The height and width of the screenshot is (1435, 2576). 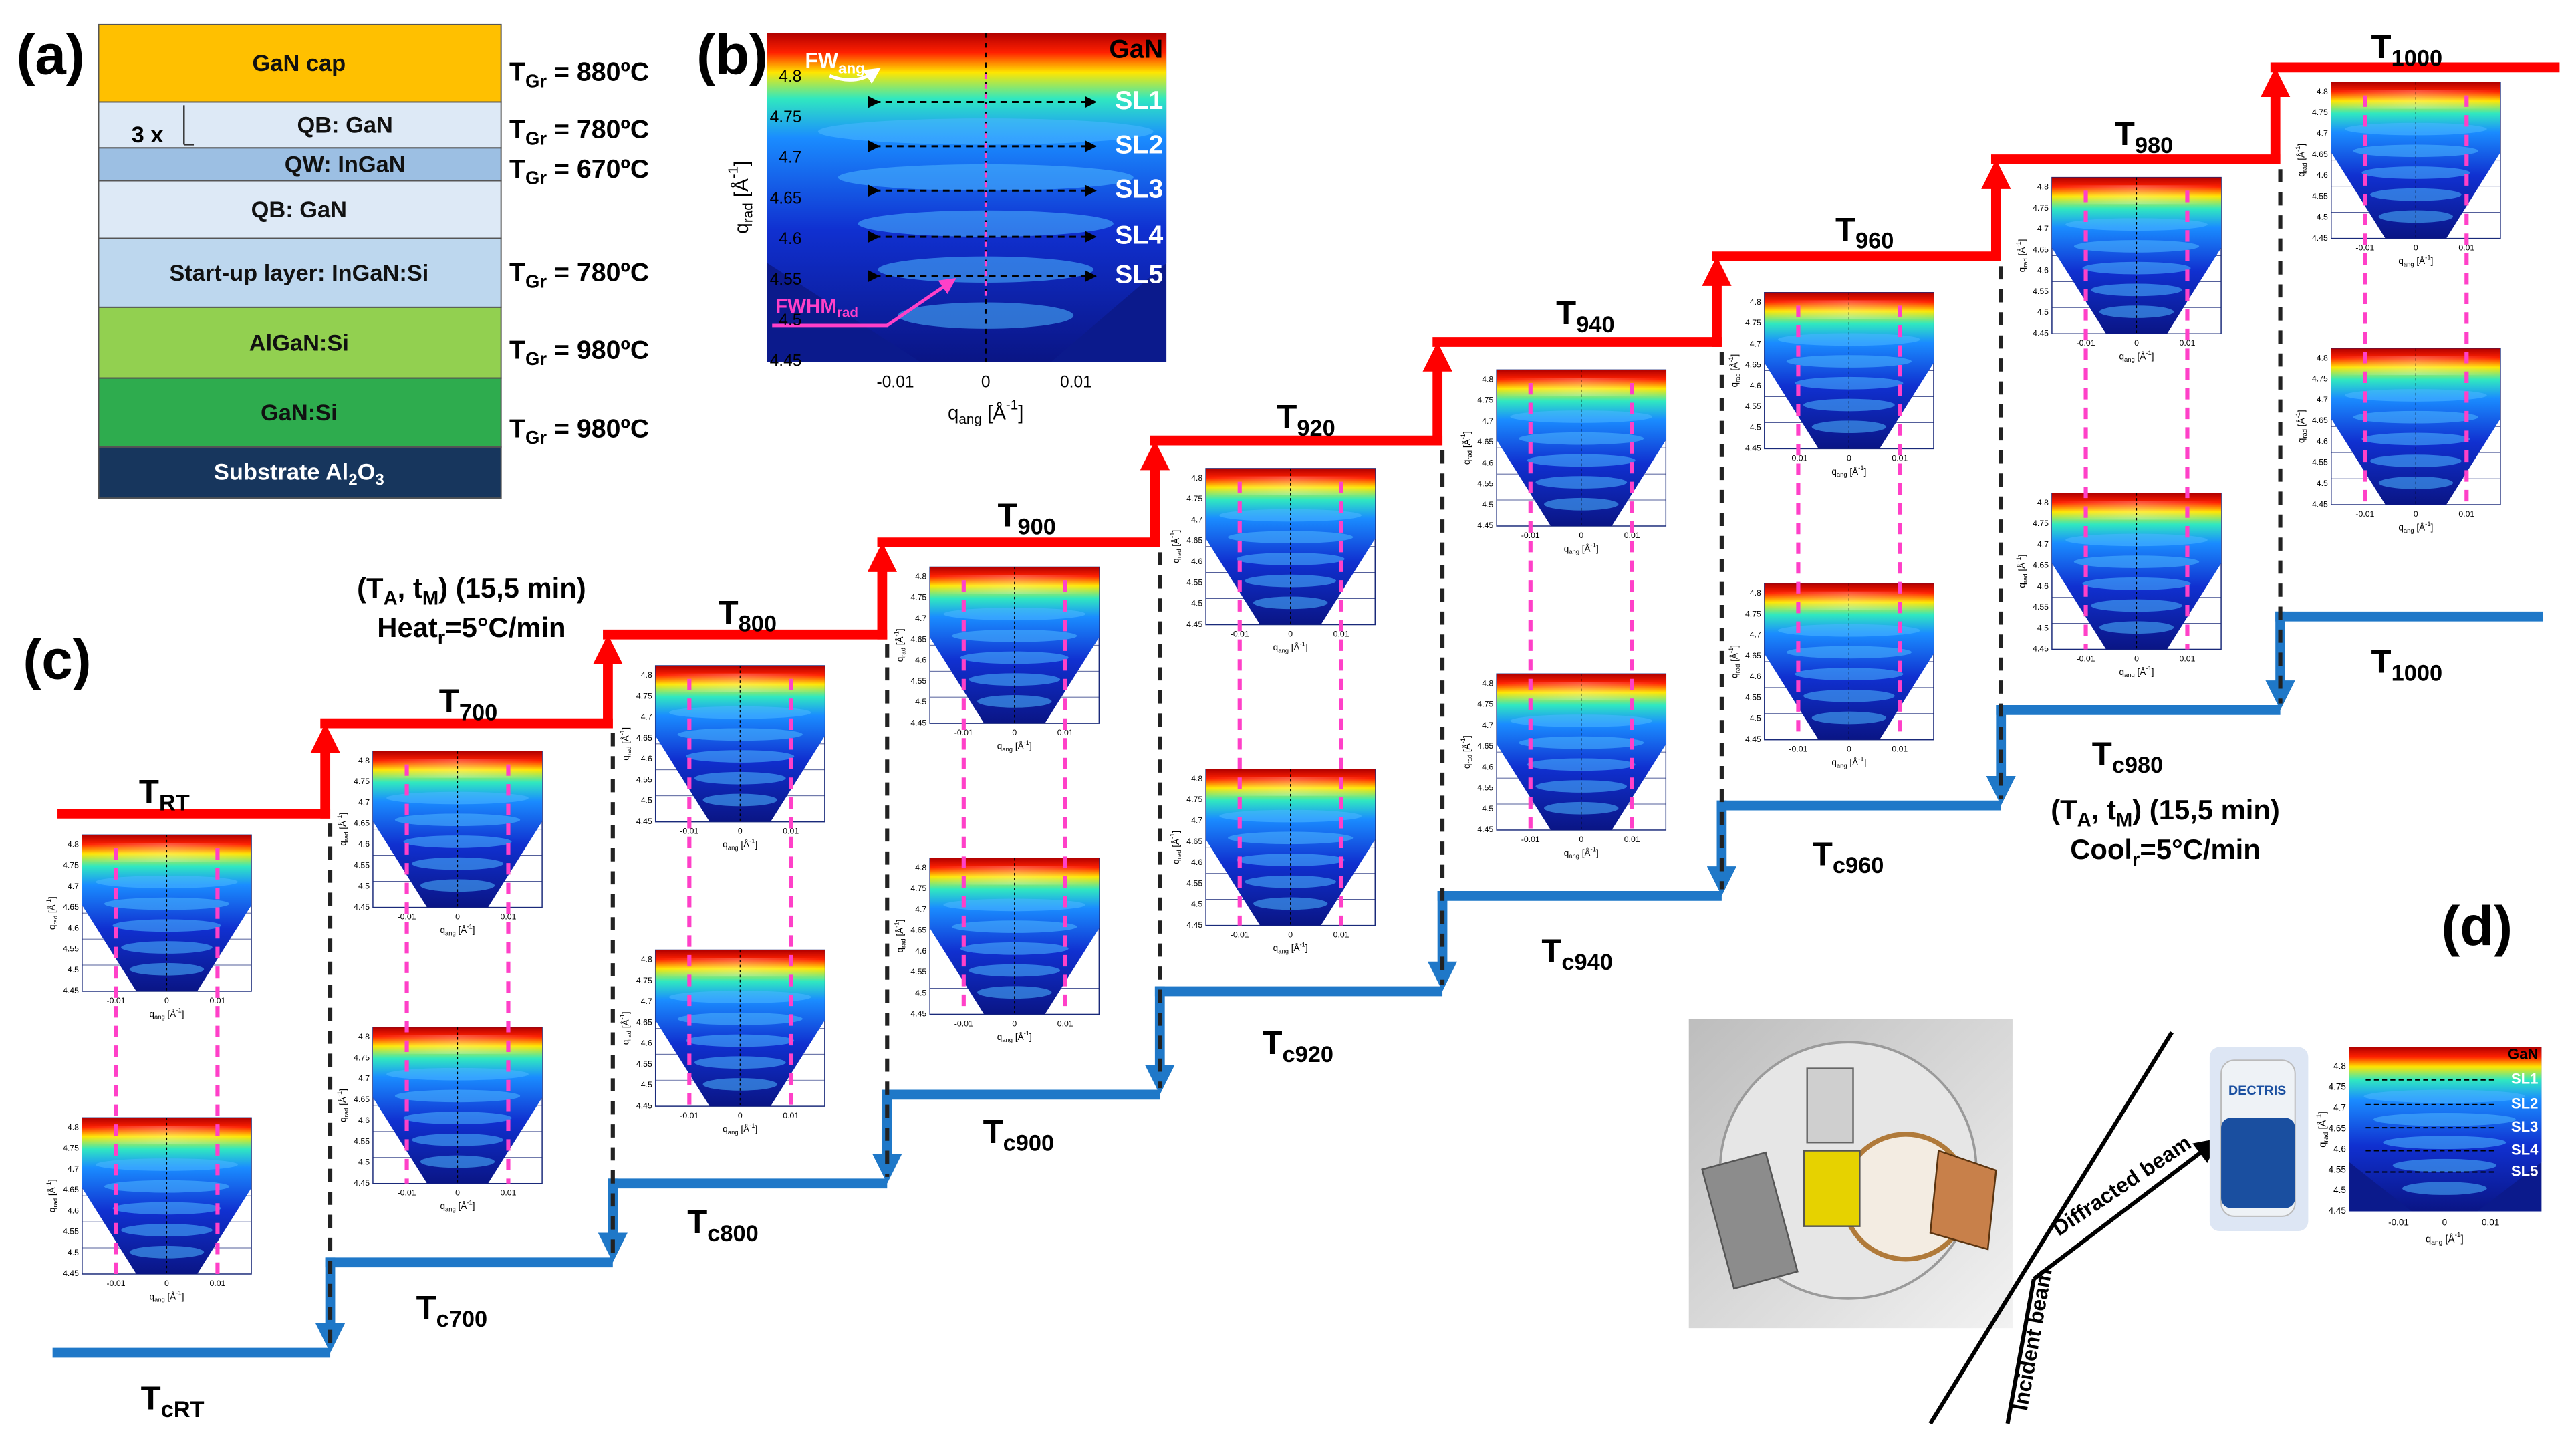 I want to click on text-part: 800, so click(x=758, y=624).